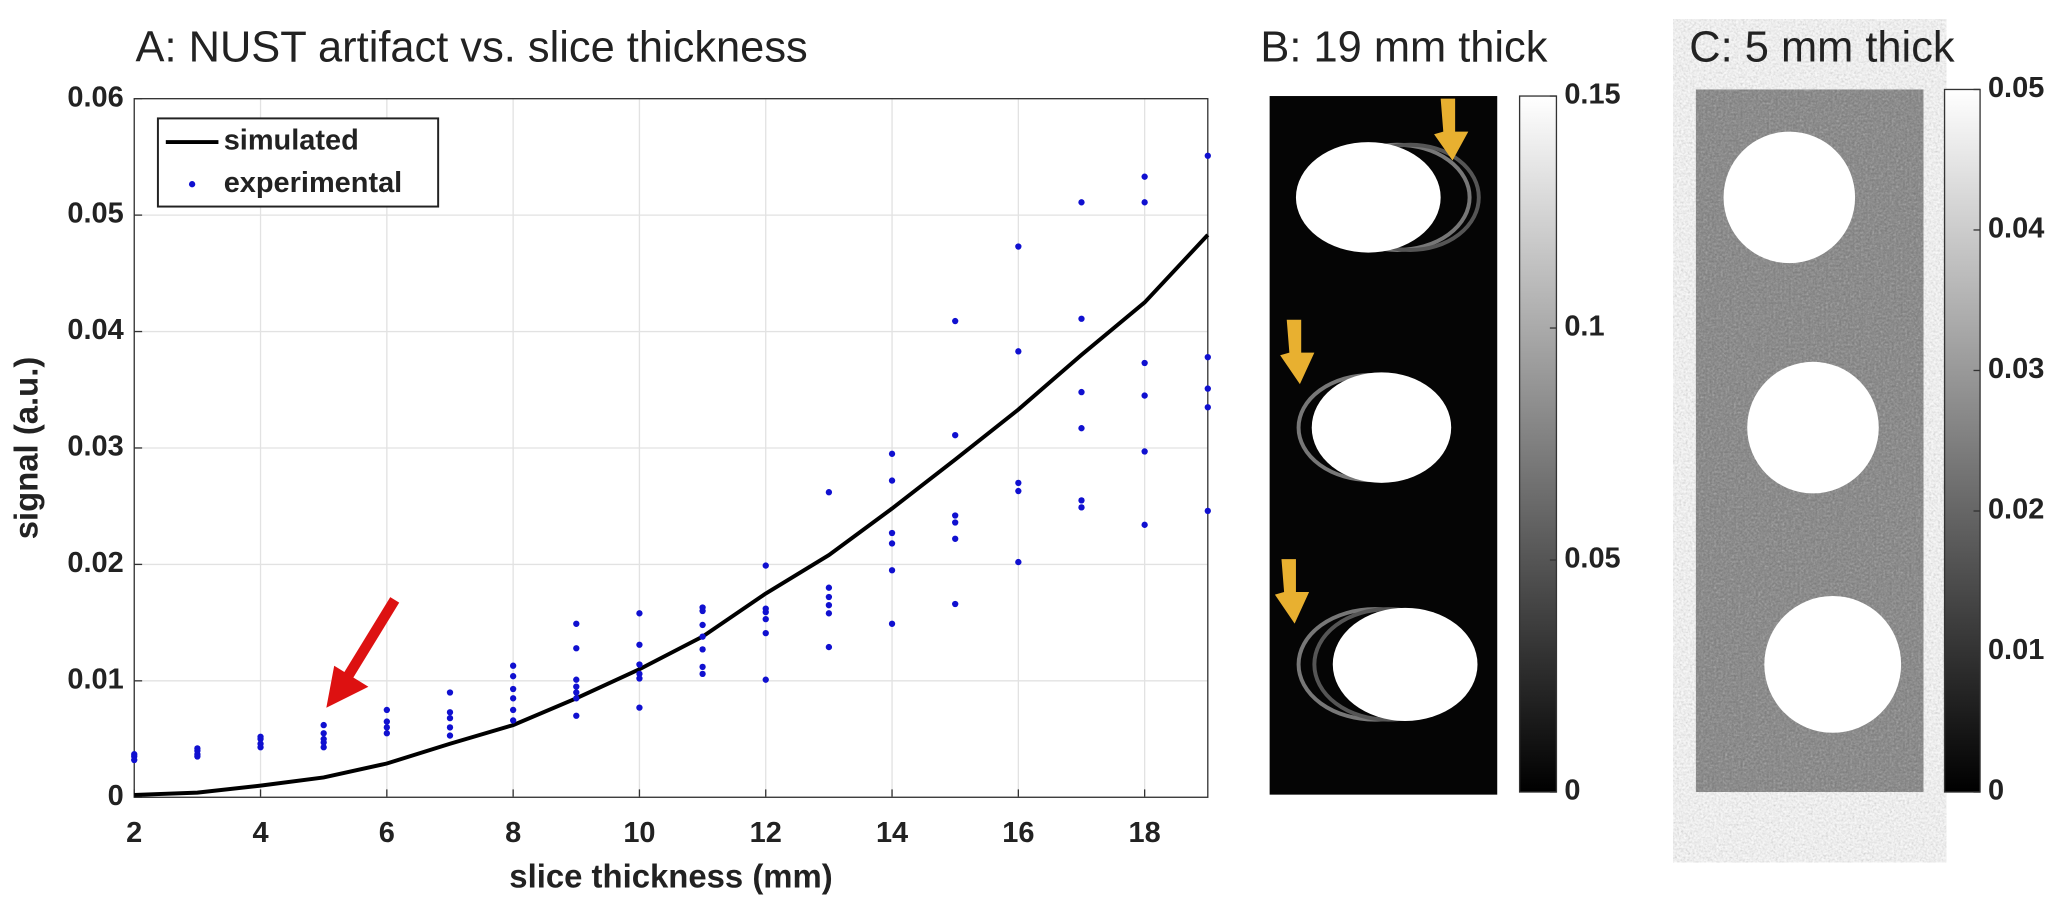 Image resolution: width=2063 pixels, height=902 pixels. What do you see at coordinates (2016, 369) in the screenshot?
I see `colorbar-tick-label: 0.03` at bounding box center [2016, 369].